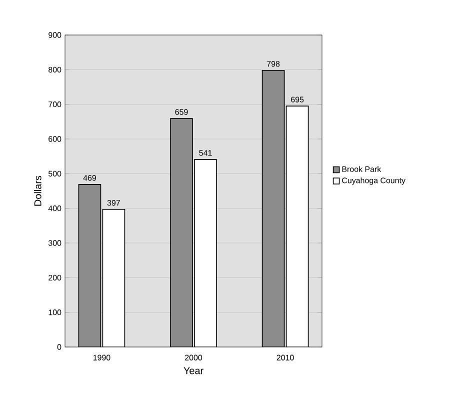  I want to click on y-axis-title: Dollars, so click(38, 191).